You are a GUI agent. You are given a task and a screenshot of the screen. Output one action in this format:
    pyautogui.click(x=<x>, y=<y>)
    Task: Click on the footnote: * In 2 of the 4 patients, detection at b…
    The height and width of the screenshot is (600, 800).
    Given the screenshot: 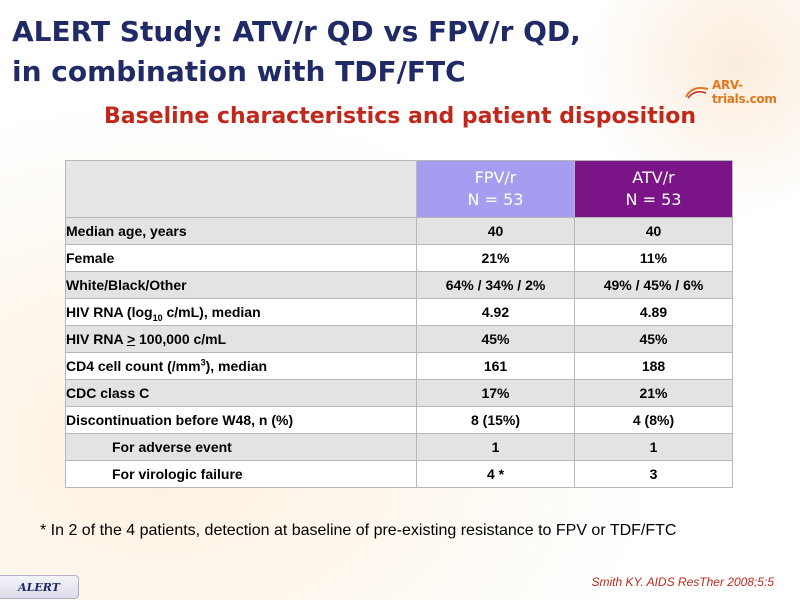 What is the action you would take?
    pyautogui.click(x=358, y=530)
    